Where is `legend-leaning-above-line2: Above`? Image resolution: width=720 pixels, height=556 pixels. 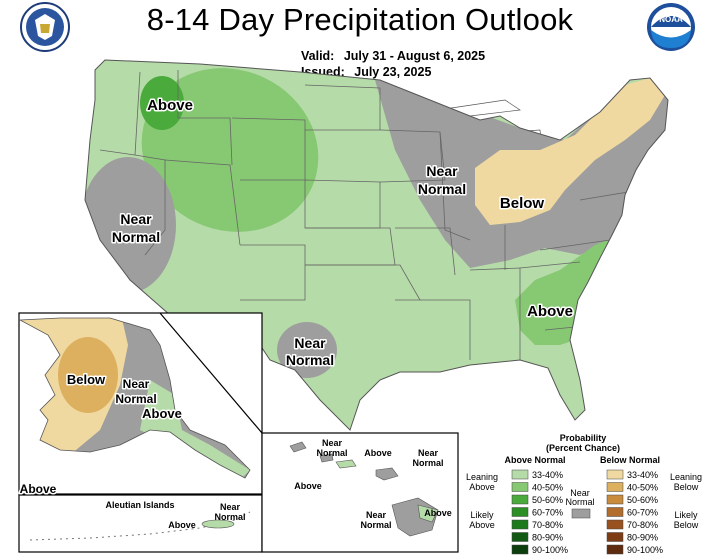
legend-leaning-above-line2: Above is located at coordinates (482, 487).